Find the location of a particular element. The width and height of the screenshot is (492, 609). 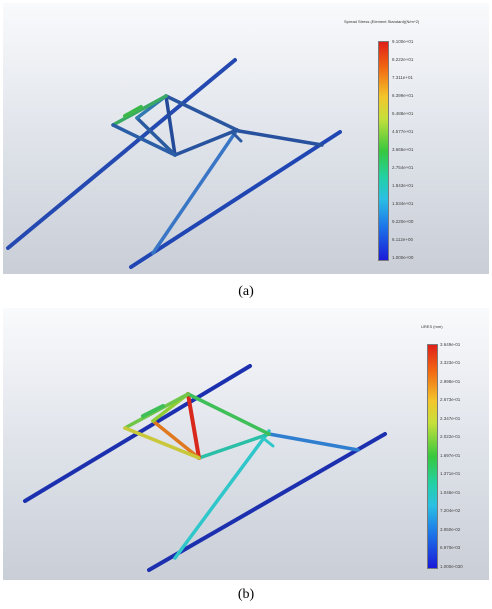

legend-tick: 1.697e-01 is located at coordinates (450, 455).